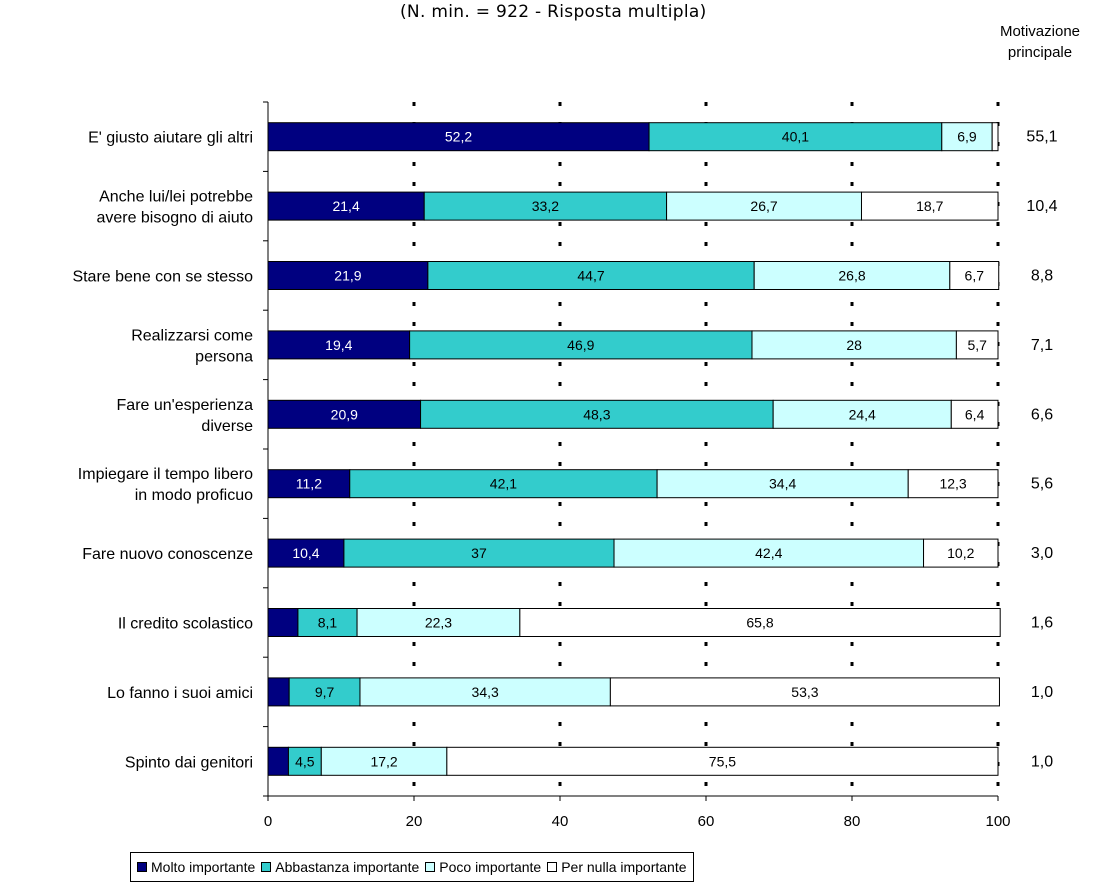 The image size is (1097, 886). What do you see at coordinates (142, 867) in the screenshot?
I see `legend-swatch-molto` at bounding box center [142, 867].